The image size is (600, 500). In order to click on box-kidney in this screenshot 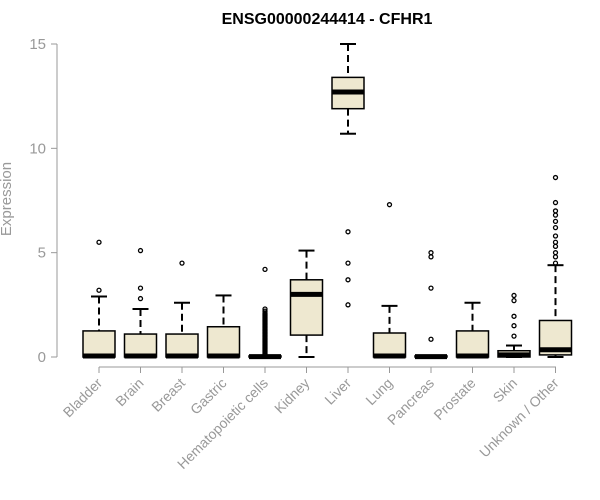, I will do `click(306, 303)`.